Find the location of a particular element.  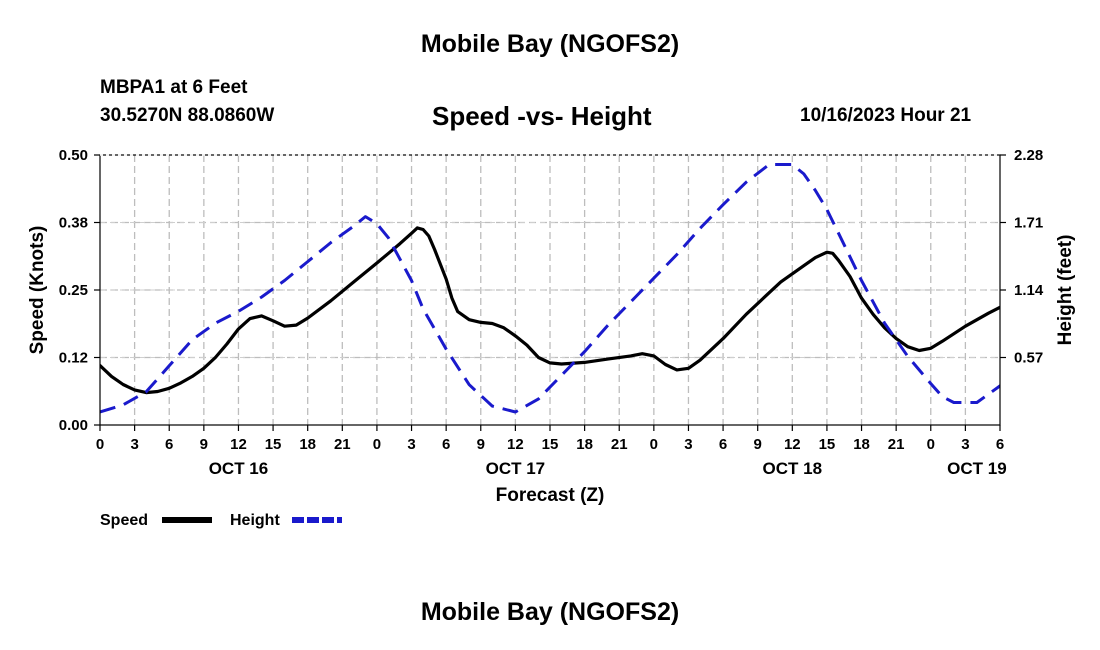

chart-title: Speed -vs- Height is located at coordinates (542, 116).